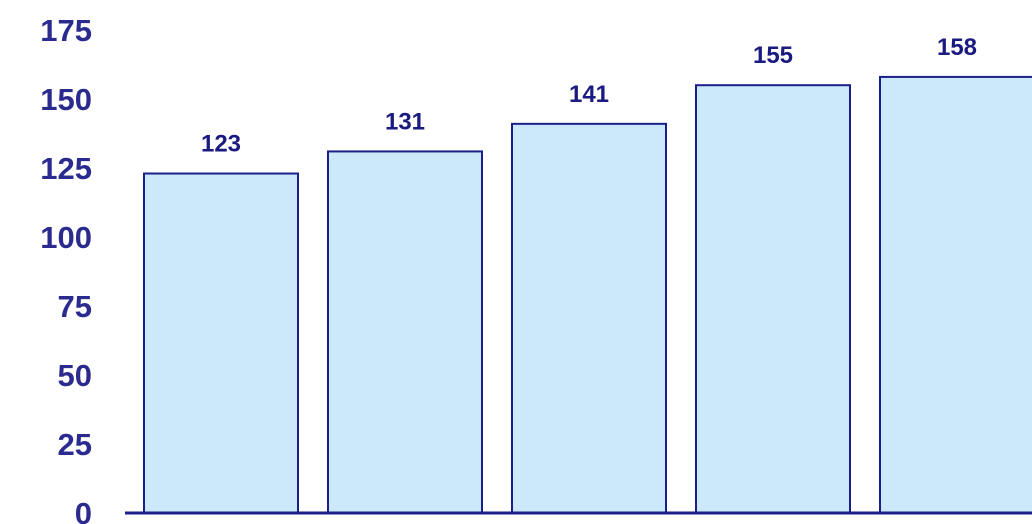 Image resolution: width=1032 pixels, height=524 pixels. What do you see at coordinates (66, 168) in the screenshot?
I see `y-tick-label: 125` at bounding box center [66, 168].